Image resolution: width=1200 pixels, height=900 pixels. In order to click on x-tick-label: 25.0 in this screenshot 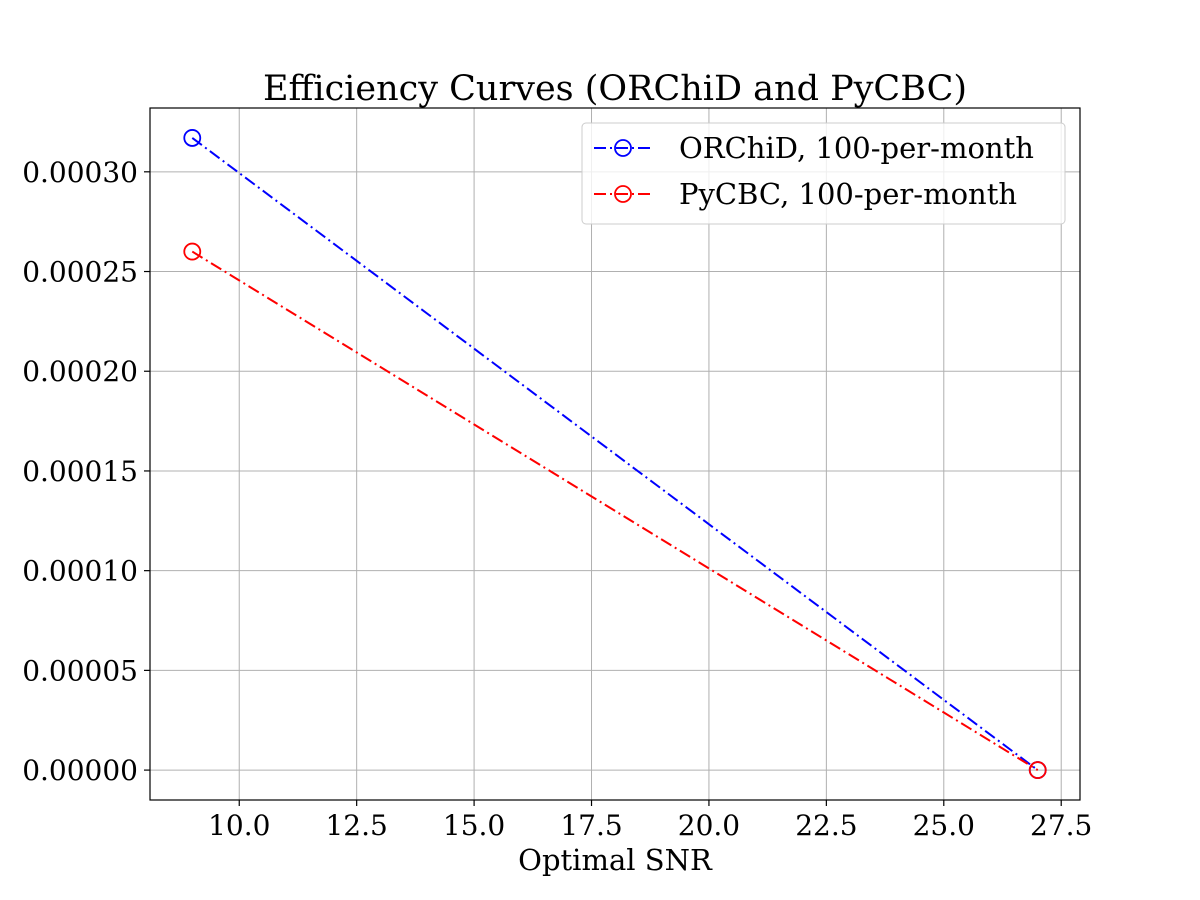, I will do `click(944, 825)`.